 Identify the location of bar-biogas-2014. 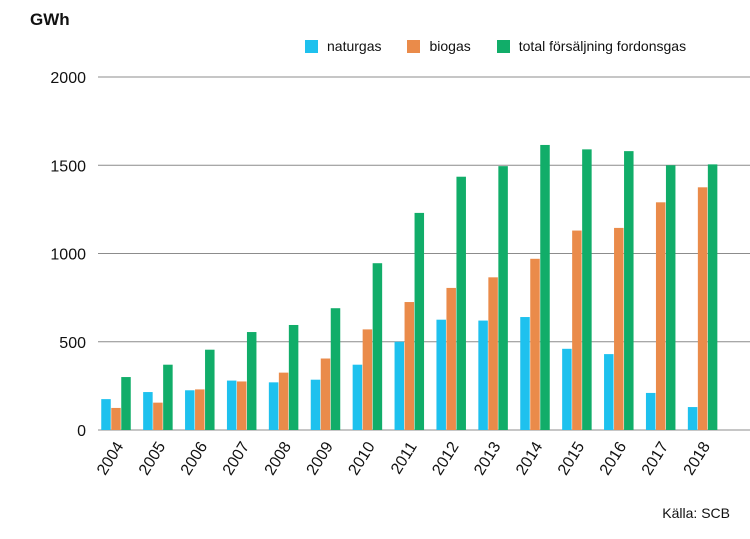
(535, 344).